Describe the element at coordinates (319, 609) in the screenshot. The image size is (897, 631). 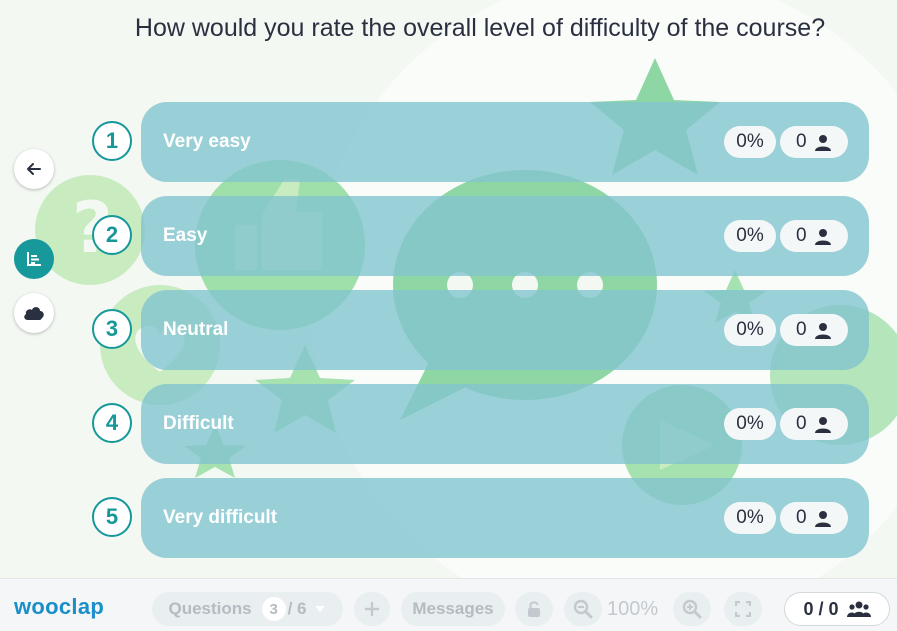
I see `chevron-down-icon` at that location.